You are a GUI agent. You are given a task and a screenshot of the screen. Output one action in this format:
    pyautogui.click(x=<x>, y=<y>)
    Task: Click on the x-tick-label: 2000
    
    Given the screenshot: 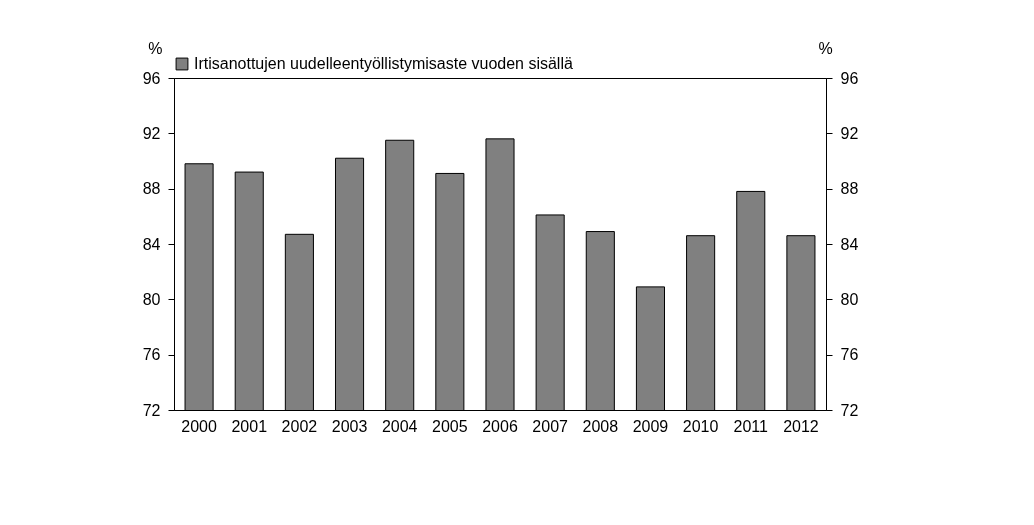 What is the action you would take?
    pyautogui.click(x=199, y=426)
    